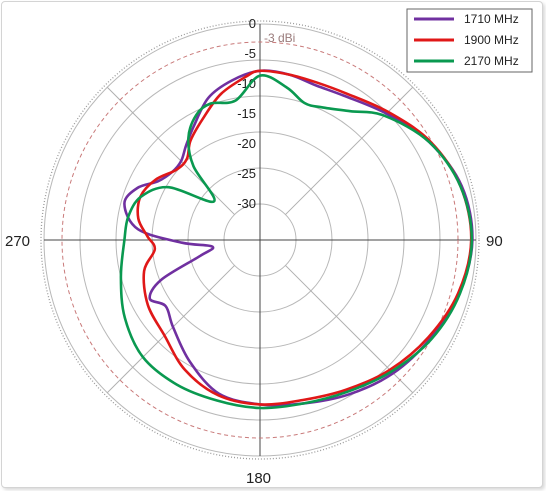  What do you see at coordinates (250, 53) in the screenshot?
I see `radial-tick-label: -5` at bounding box center [250, 53].